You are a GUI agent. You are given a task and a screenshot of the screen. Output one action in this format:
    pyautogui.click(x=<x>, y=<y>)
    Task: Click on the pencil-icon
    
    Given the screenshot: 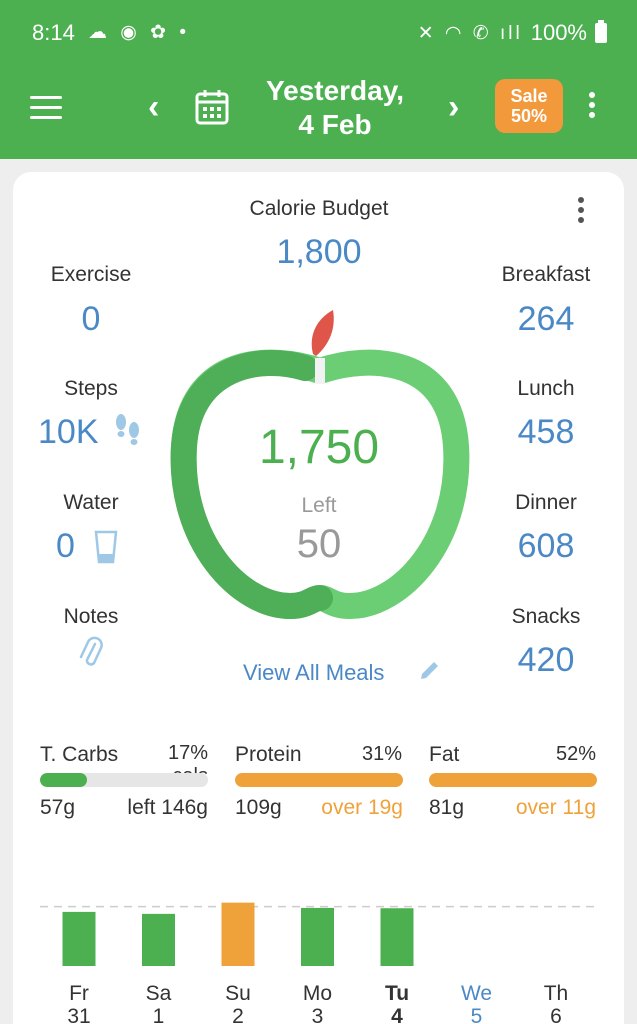 What is the action you would take?
    pyautogui.click(x=430, y=670)
    